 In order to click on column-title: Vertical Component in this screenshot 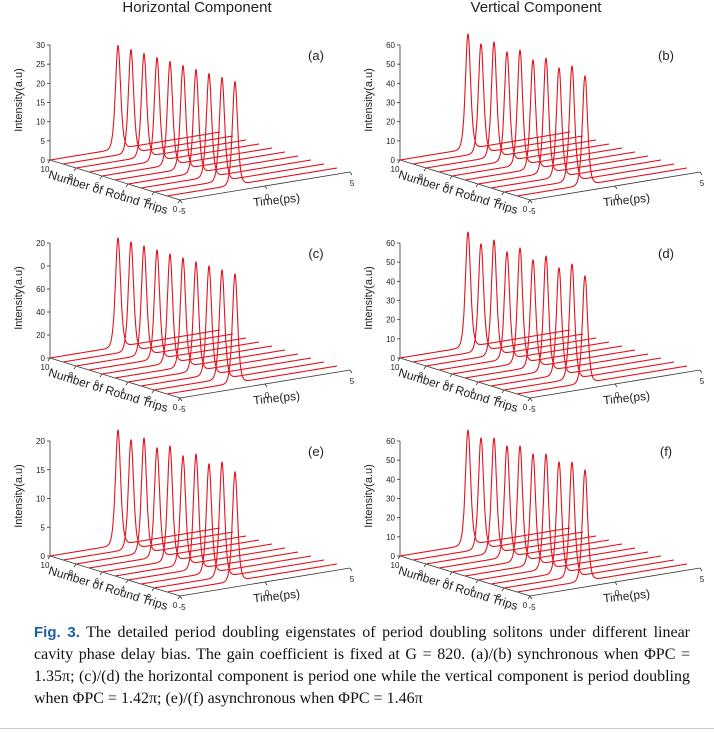, I will do `click(537, 8)`.